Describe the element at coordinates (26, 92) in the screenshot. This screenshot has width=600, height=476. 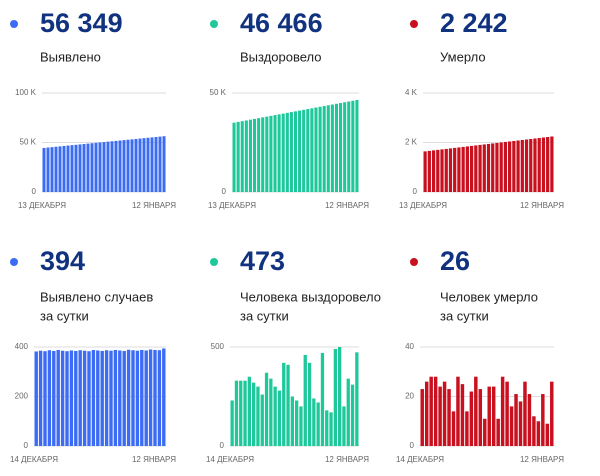
I see `y-tick-label: 100 K` at that location.